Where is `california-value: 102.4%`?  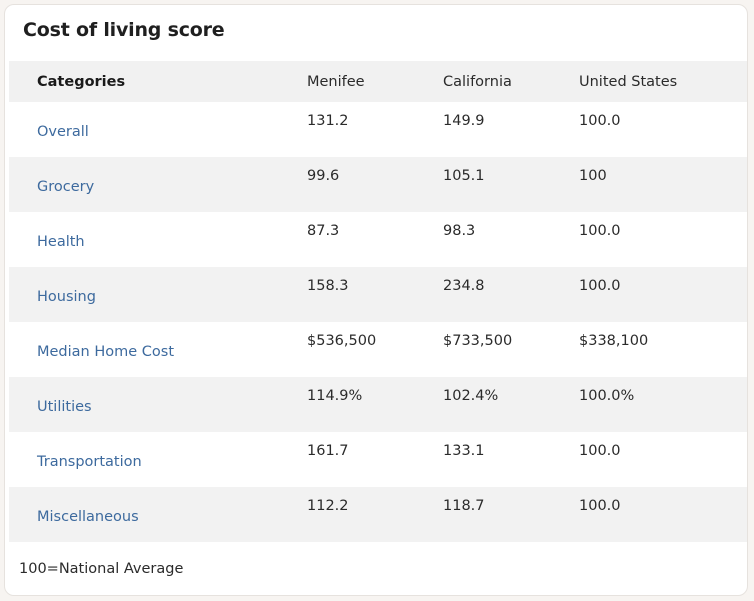 california-value: 102.4% is located at coordinates (471, 396).